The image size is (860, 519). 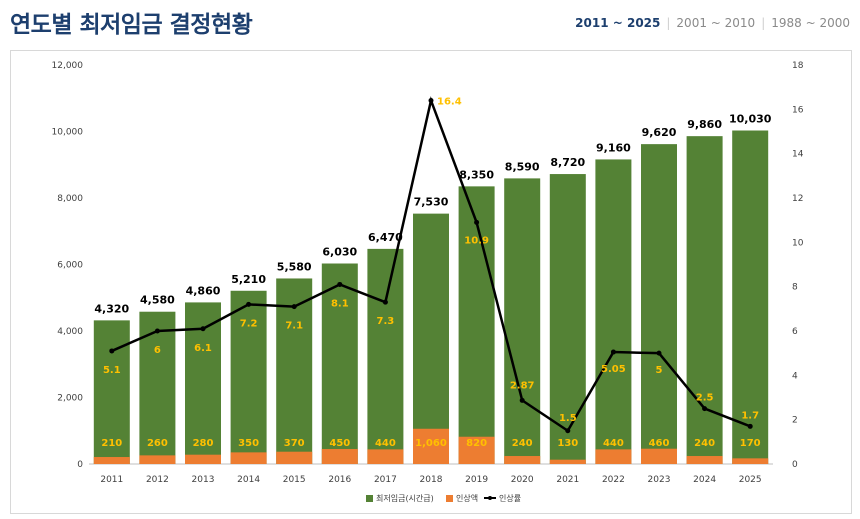 What do you see at coordinates (704, 124) in the screenshot?
I see `wage-data-label: 9,860` at bounding box center [704, 124].